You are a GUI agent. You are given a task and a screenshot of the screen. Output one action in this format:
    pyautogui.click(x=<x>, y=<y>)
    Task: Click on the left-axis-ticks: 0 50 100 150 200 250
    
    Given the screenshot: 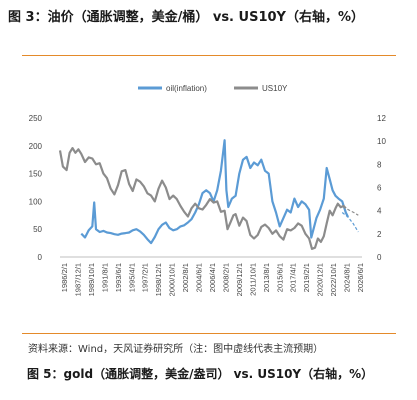 What is the action you would take?
    pyautogui.click(x=36, y=188)
    